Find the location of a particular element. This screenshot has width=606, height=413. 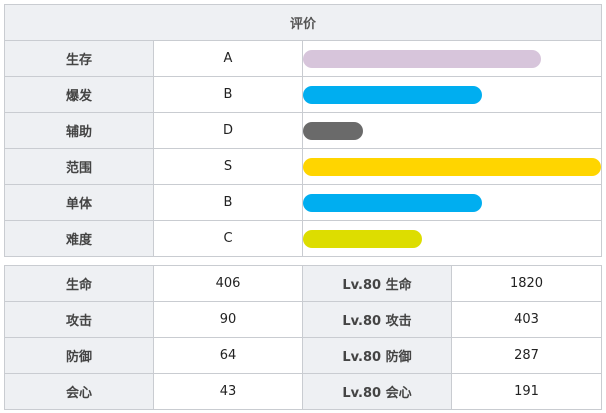

rating-row: 辅助 D is located at coordinates (303, 130).